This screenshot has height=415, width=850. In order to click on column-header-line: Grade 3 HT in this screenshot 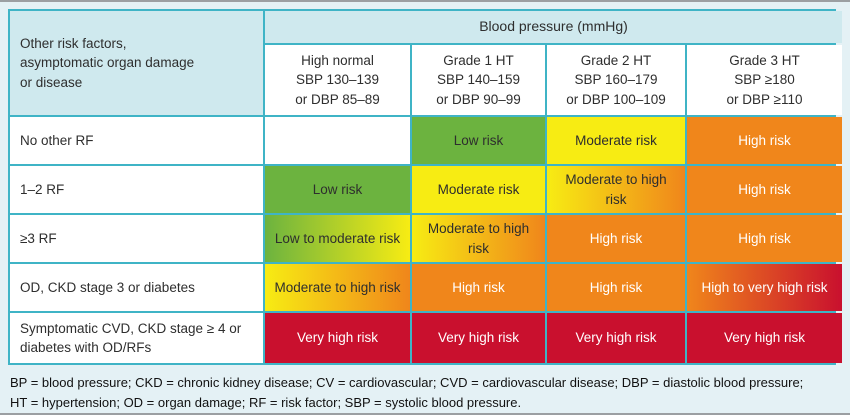, I will do `click(764, 61)`.